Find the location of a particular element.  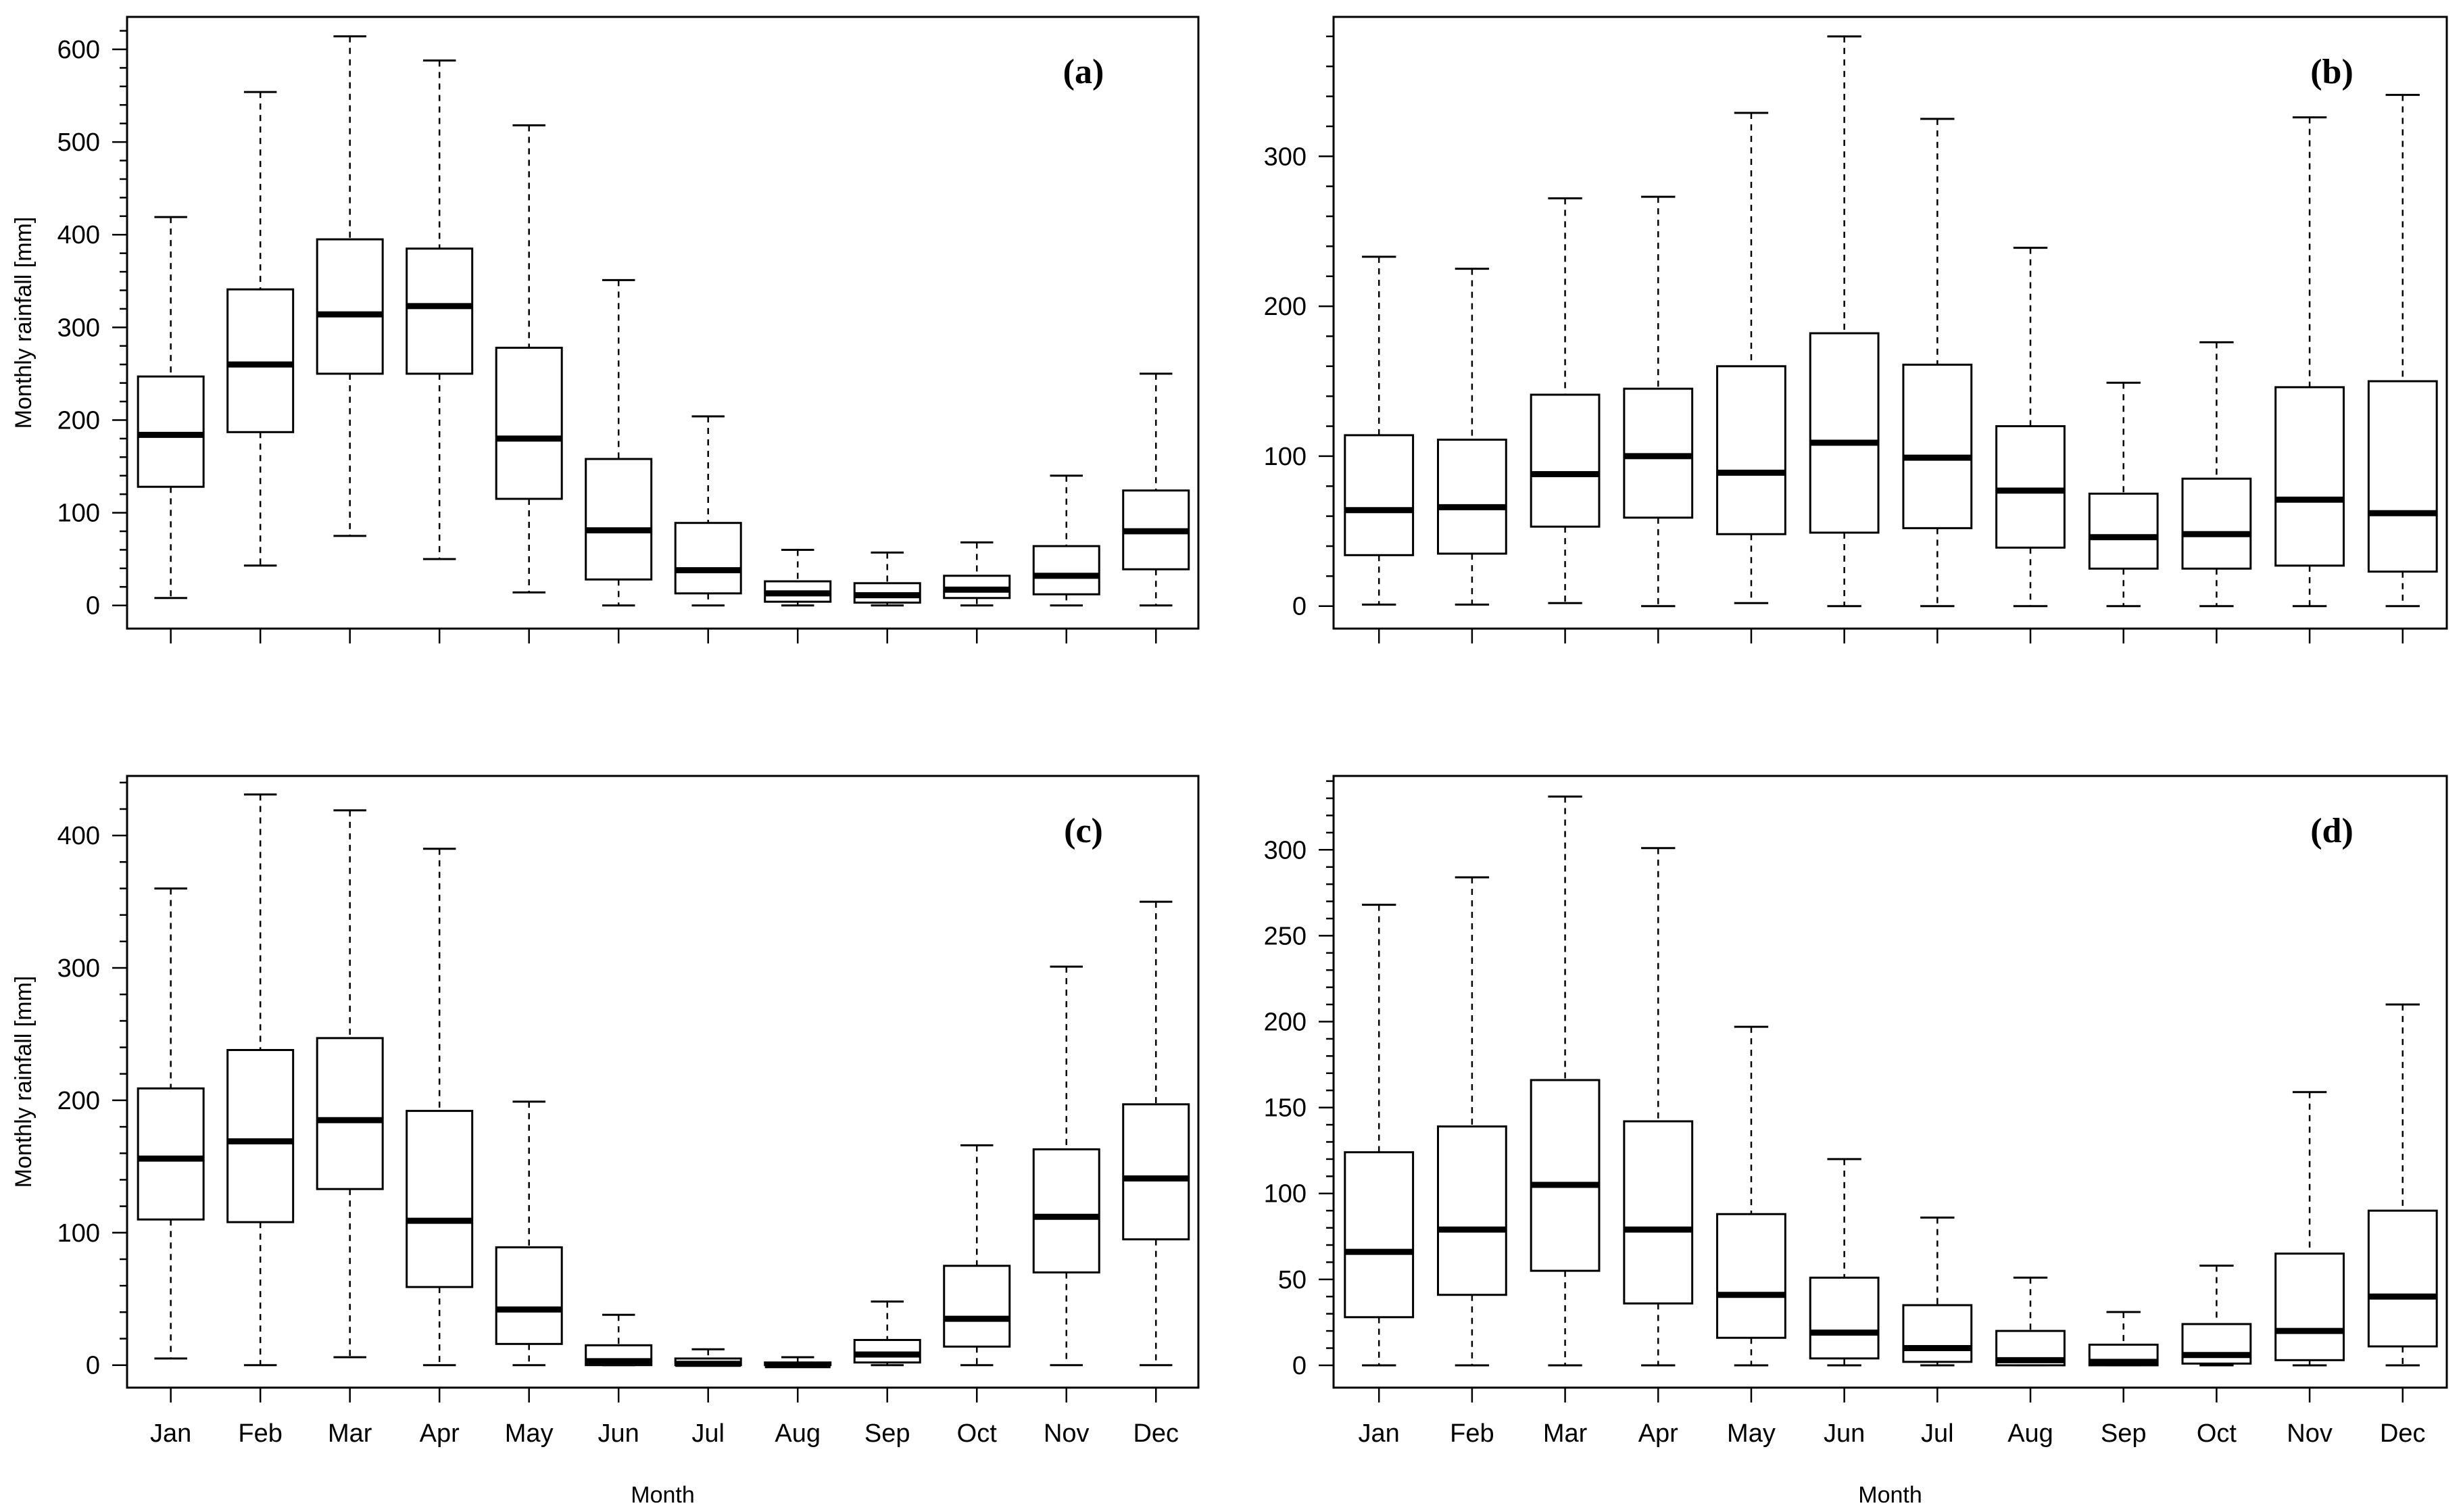

y-tick-label: 400 is located at coordinates (78, 235).